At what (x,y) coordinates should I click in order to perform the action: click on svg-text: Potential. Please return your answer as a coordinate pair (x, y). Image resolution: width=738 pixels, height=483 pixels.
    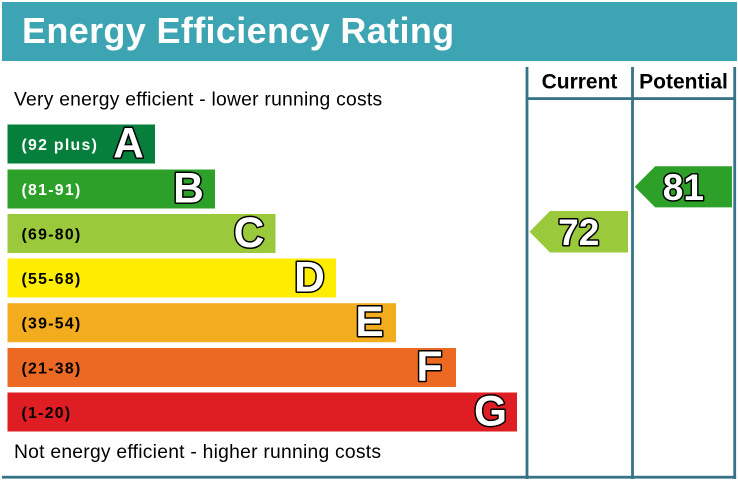
    Looking at the image, I should click on (683, 82).